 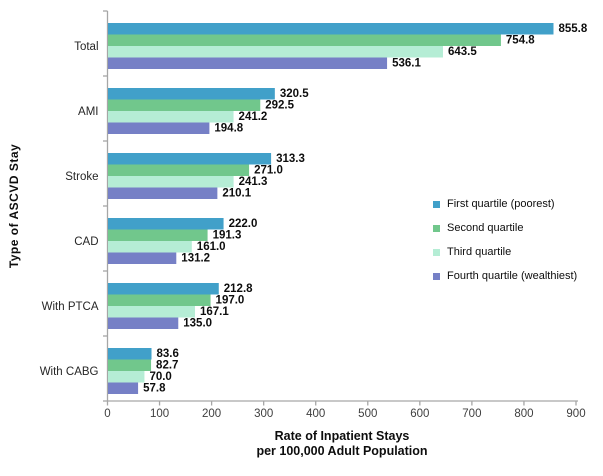 What do you see at coordinates (315, 414) in the screenshot?
I see `x-tick-label: 400` at bounding box center [315, 414].